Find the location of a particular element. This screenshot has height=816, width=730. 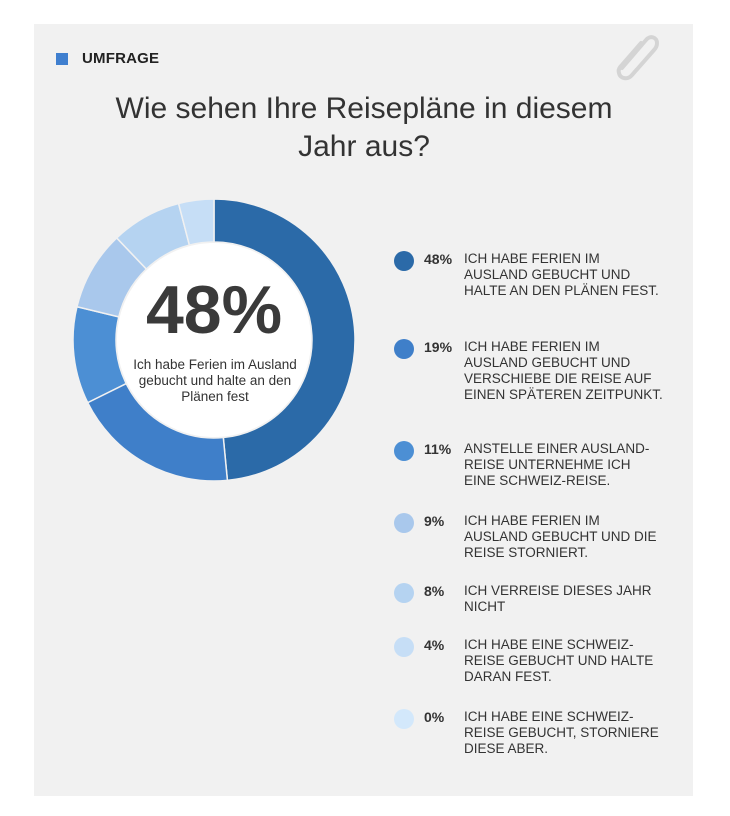

legend-percentage: 11% is located at coordinates (438, 449).